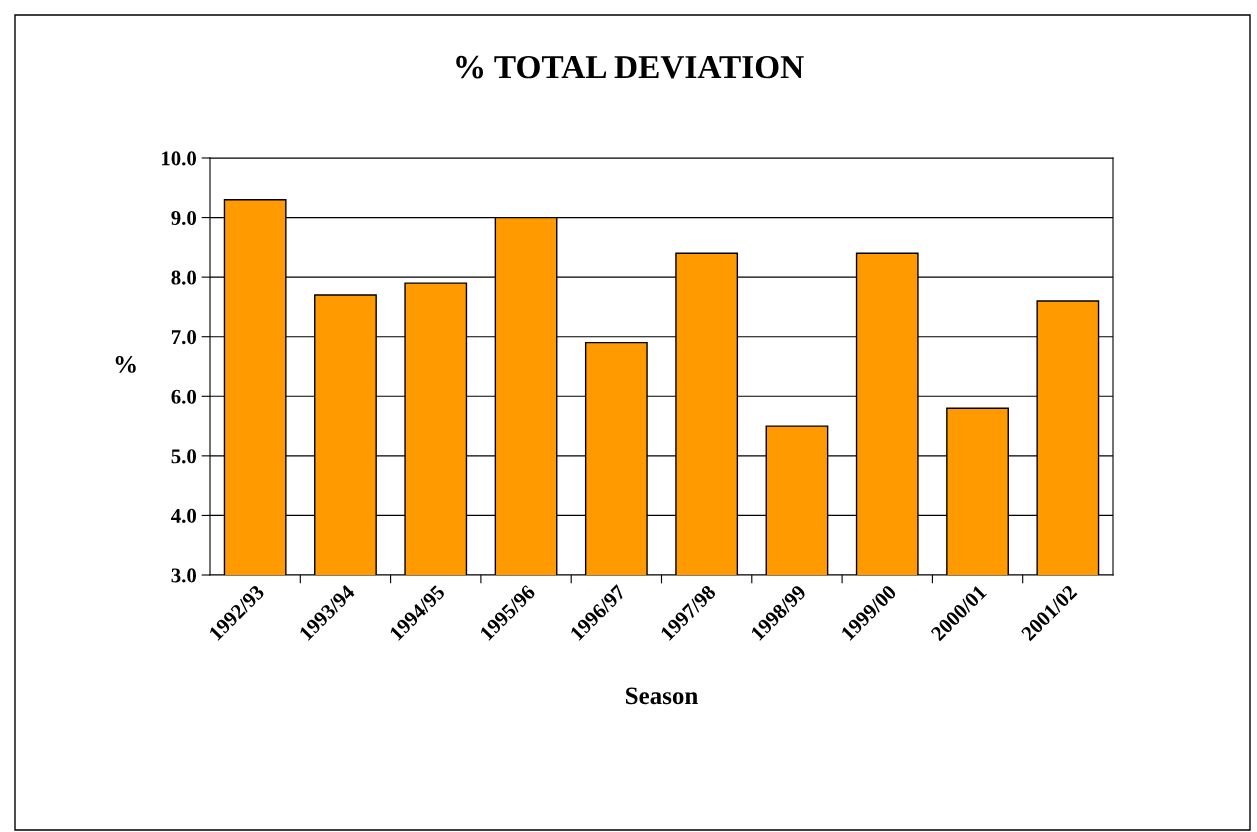 Image resolution: width=1257 pixels, height=832 pixels. Describe the element at coordinates (184, 515) in the screenshot. I see `y-tick-label: 4.0` at that location.